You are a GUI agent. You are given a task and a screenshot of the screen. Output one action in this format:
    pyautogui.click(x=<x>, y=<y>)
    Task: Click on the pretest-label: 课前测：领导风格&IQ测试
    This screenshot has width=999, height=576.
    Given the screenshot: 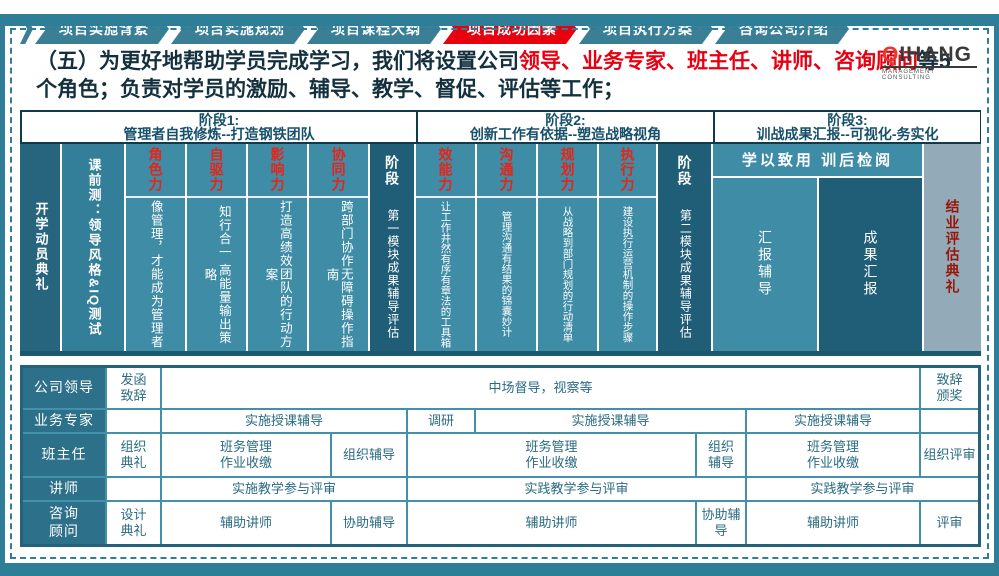 What is the action you would take?
    pyautogui.click(x=94, y=247)
    